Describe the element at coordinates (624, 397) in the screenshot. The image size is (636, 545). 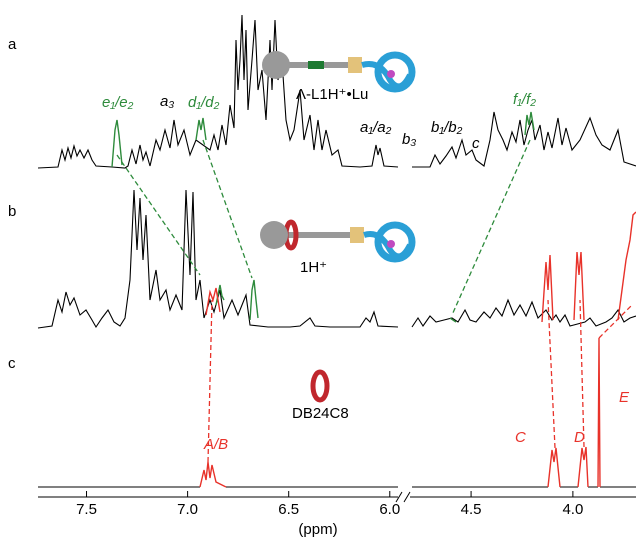
I see `peak-label: E` at that location.